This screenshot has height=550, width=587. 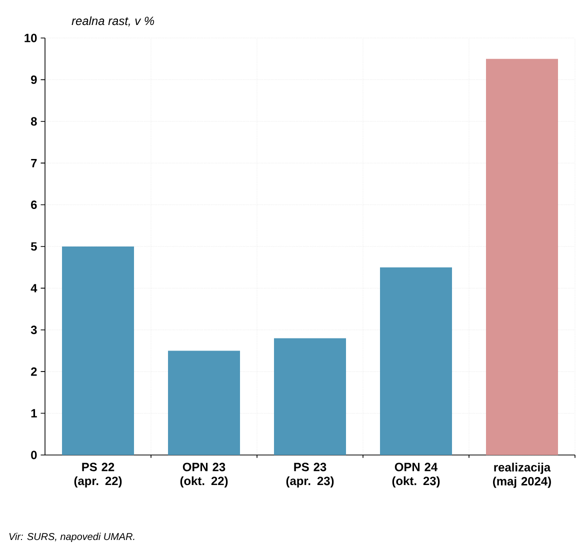 I want to click on x-tick-label: realizacija (maj 2024), so click(x=522, y=475).